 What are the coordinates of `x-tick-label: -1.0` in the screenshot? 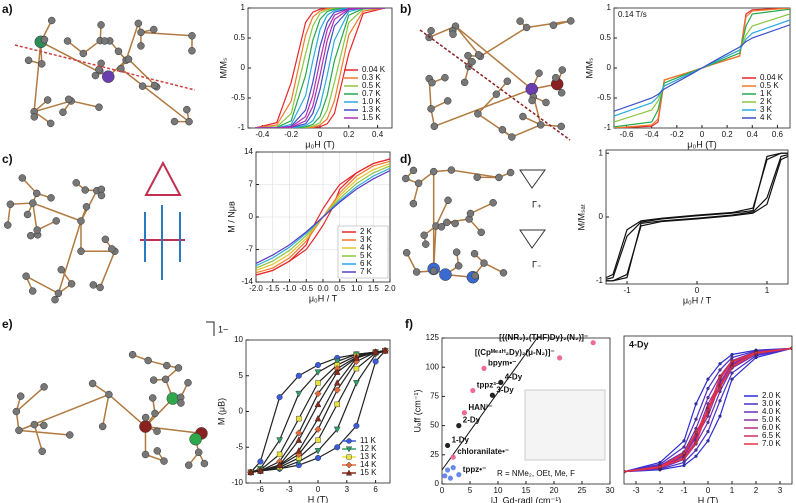 It's located at (290, 288).